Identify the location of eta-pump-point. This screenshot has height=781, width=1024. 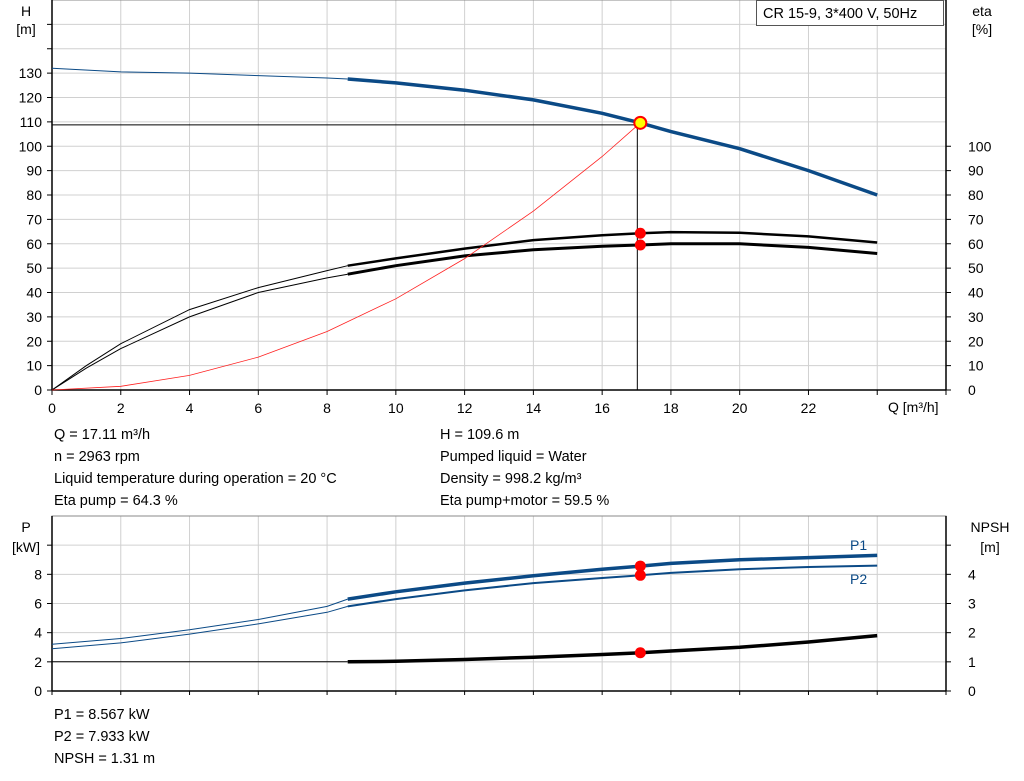
(640, 233).